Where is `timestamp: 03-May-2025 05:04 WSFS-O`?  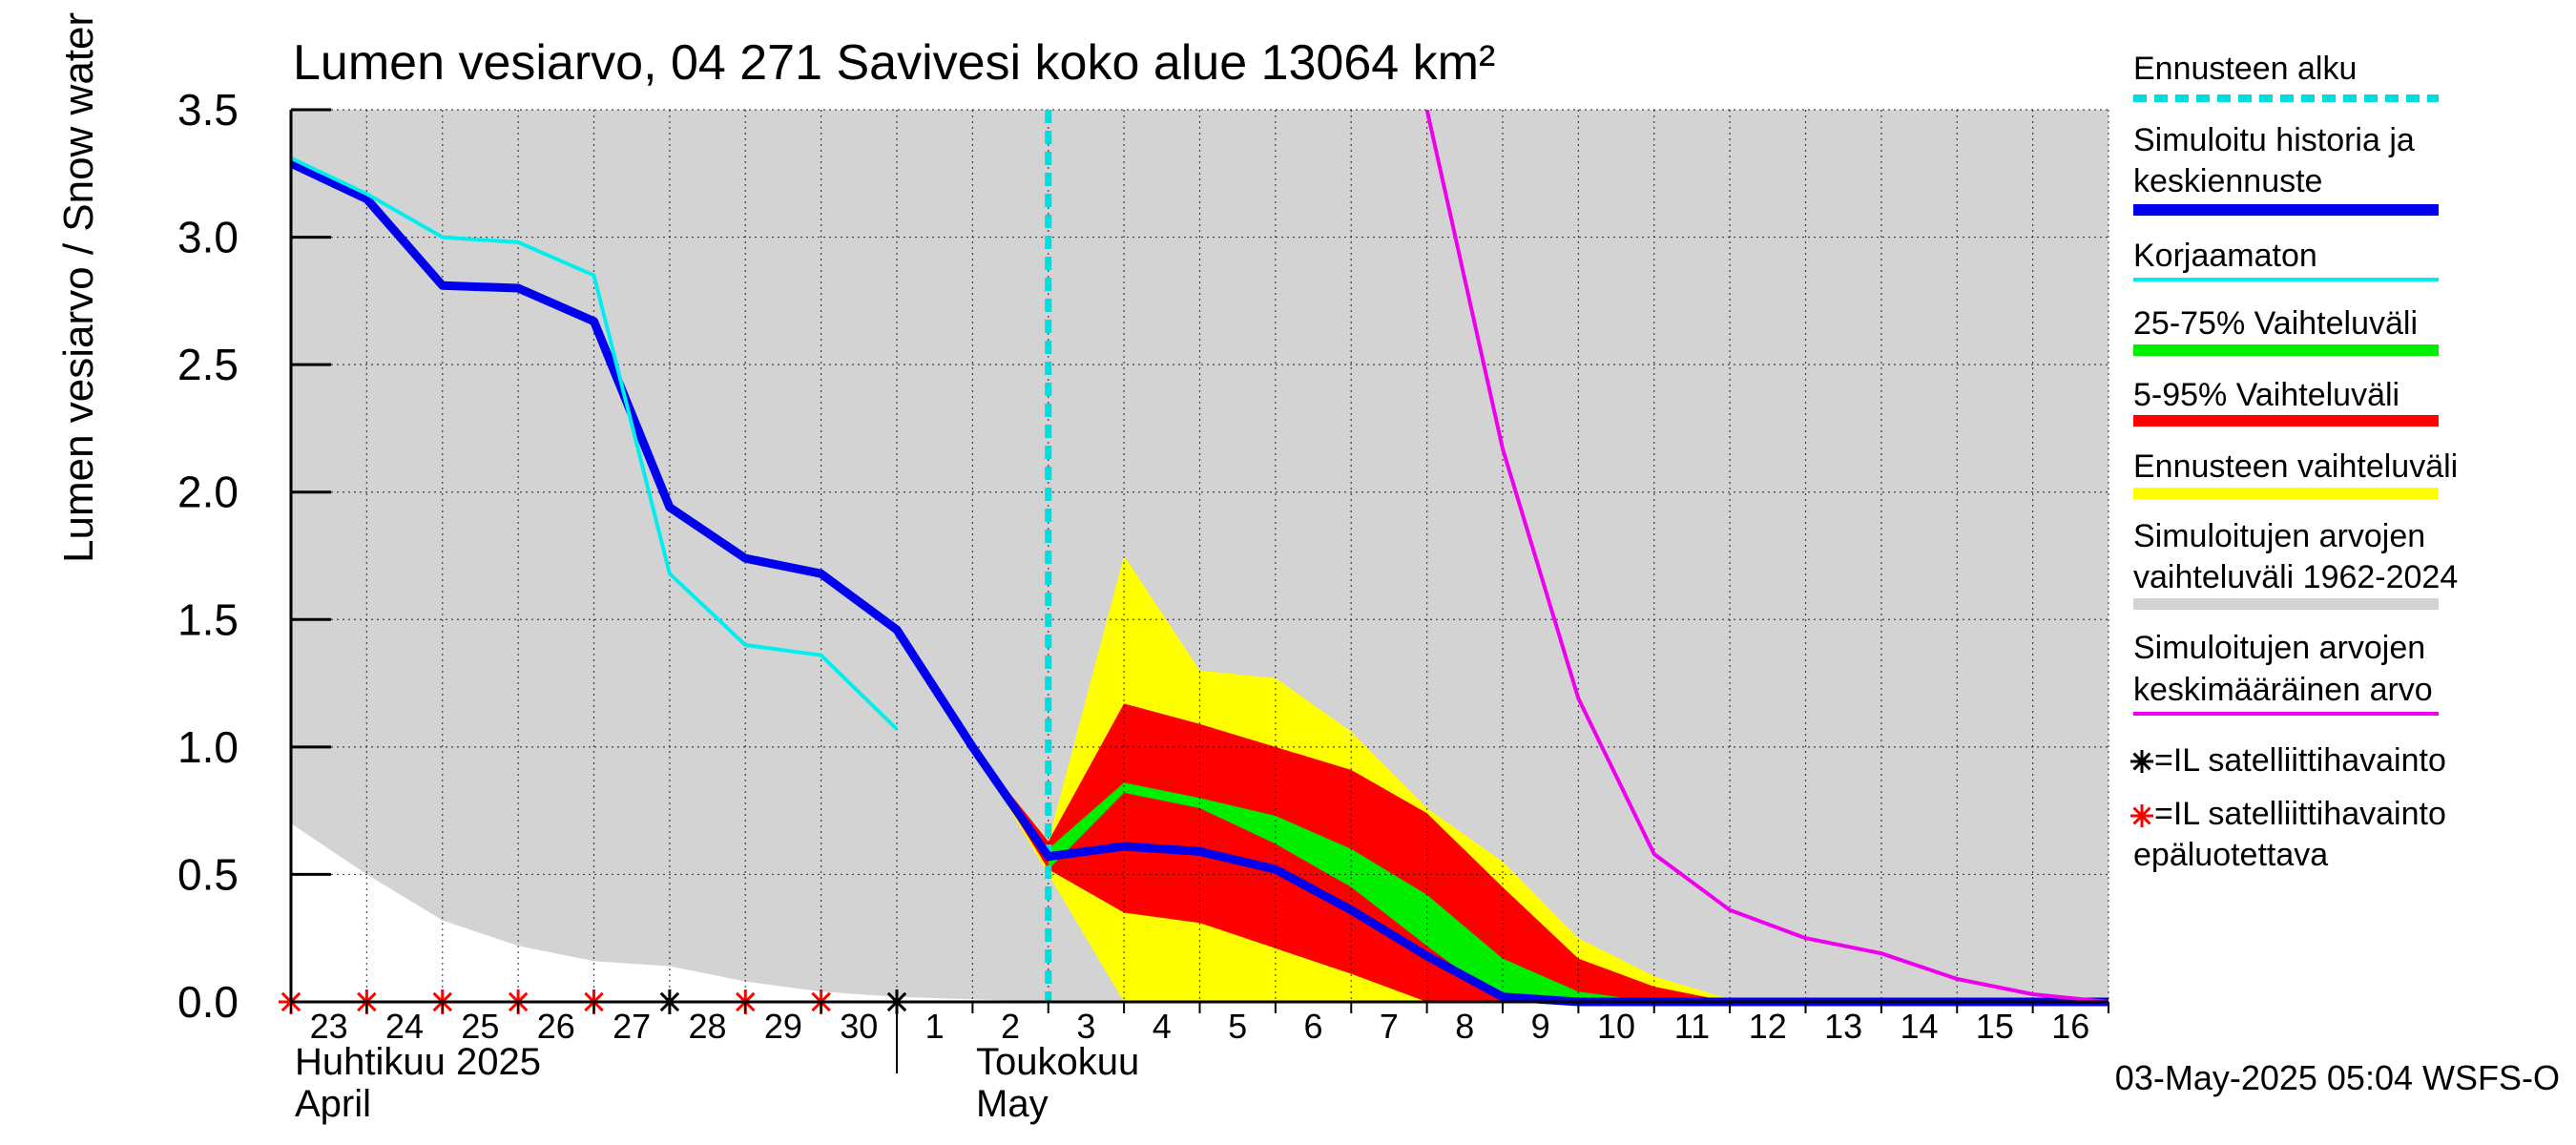
timestamp: 03-May-2025 05:04 WSFS-O is located at coordinates (2337, 1077).